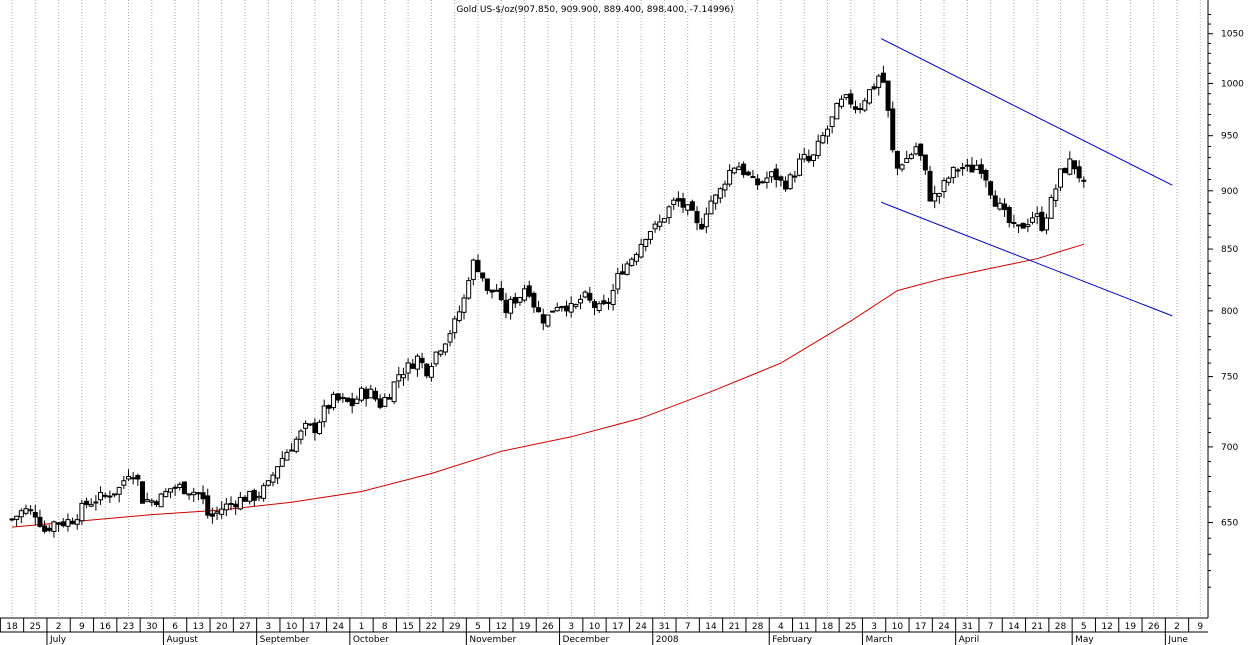 This screenshot has width=1250, height=645. What do you see at coordinates (803, 627) in the screenshot?
I see `x-tick-label: 11` at bounding box center [803, 627].